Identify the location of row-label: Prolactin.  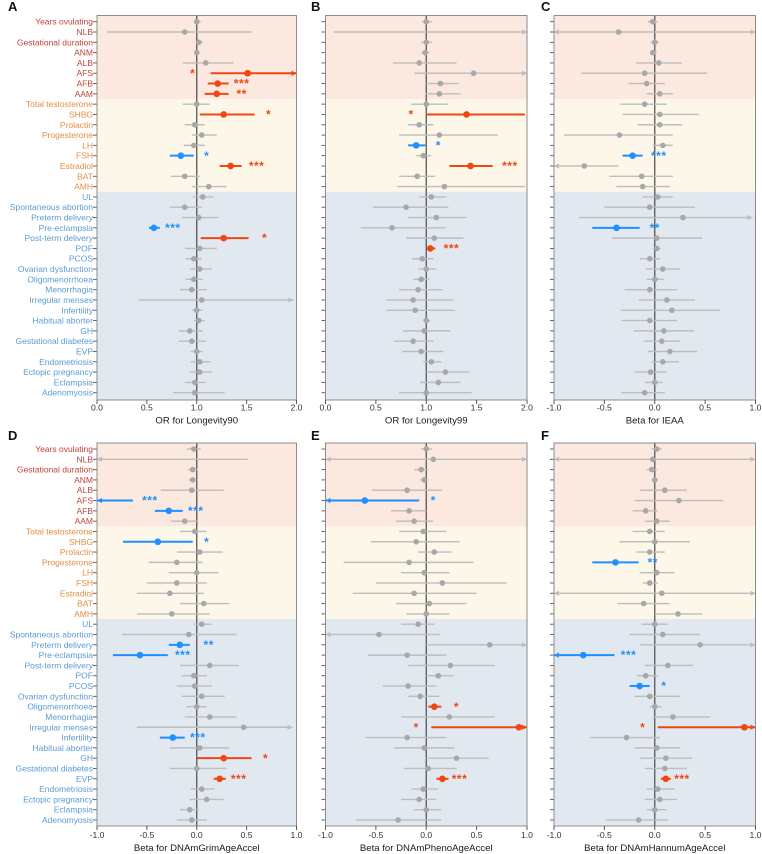
(76, 125).